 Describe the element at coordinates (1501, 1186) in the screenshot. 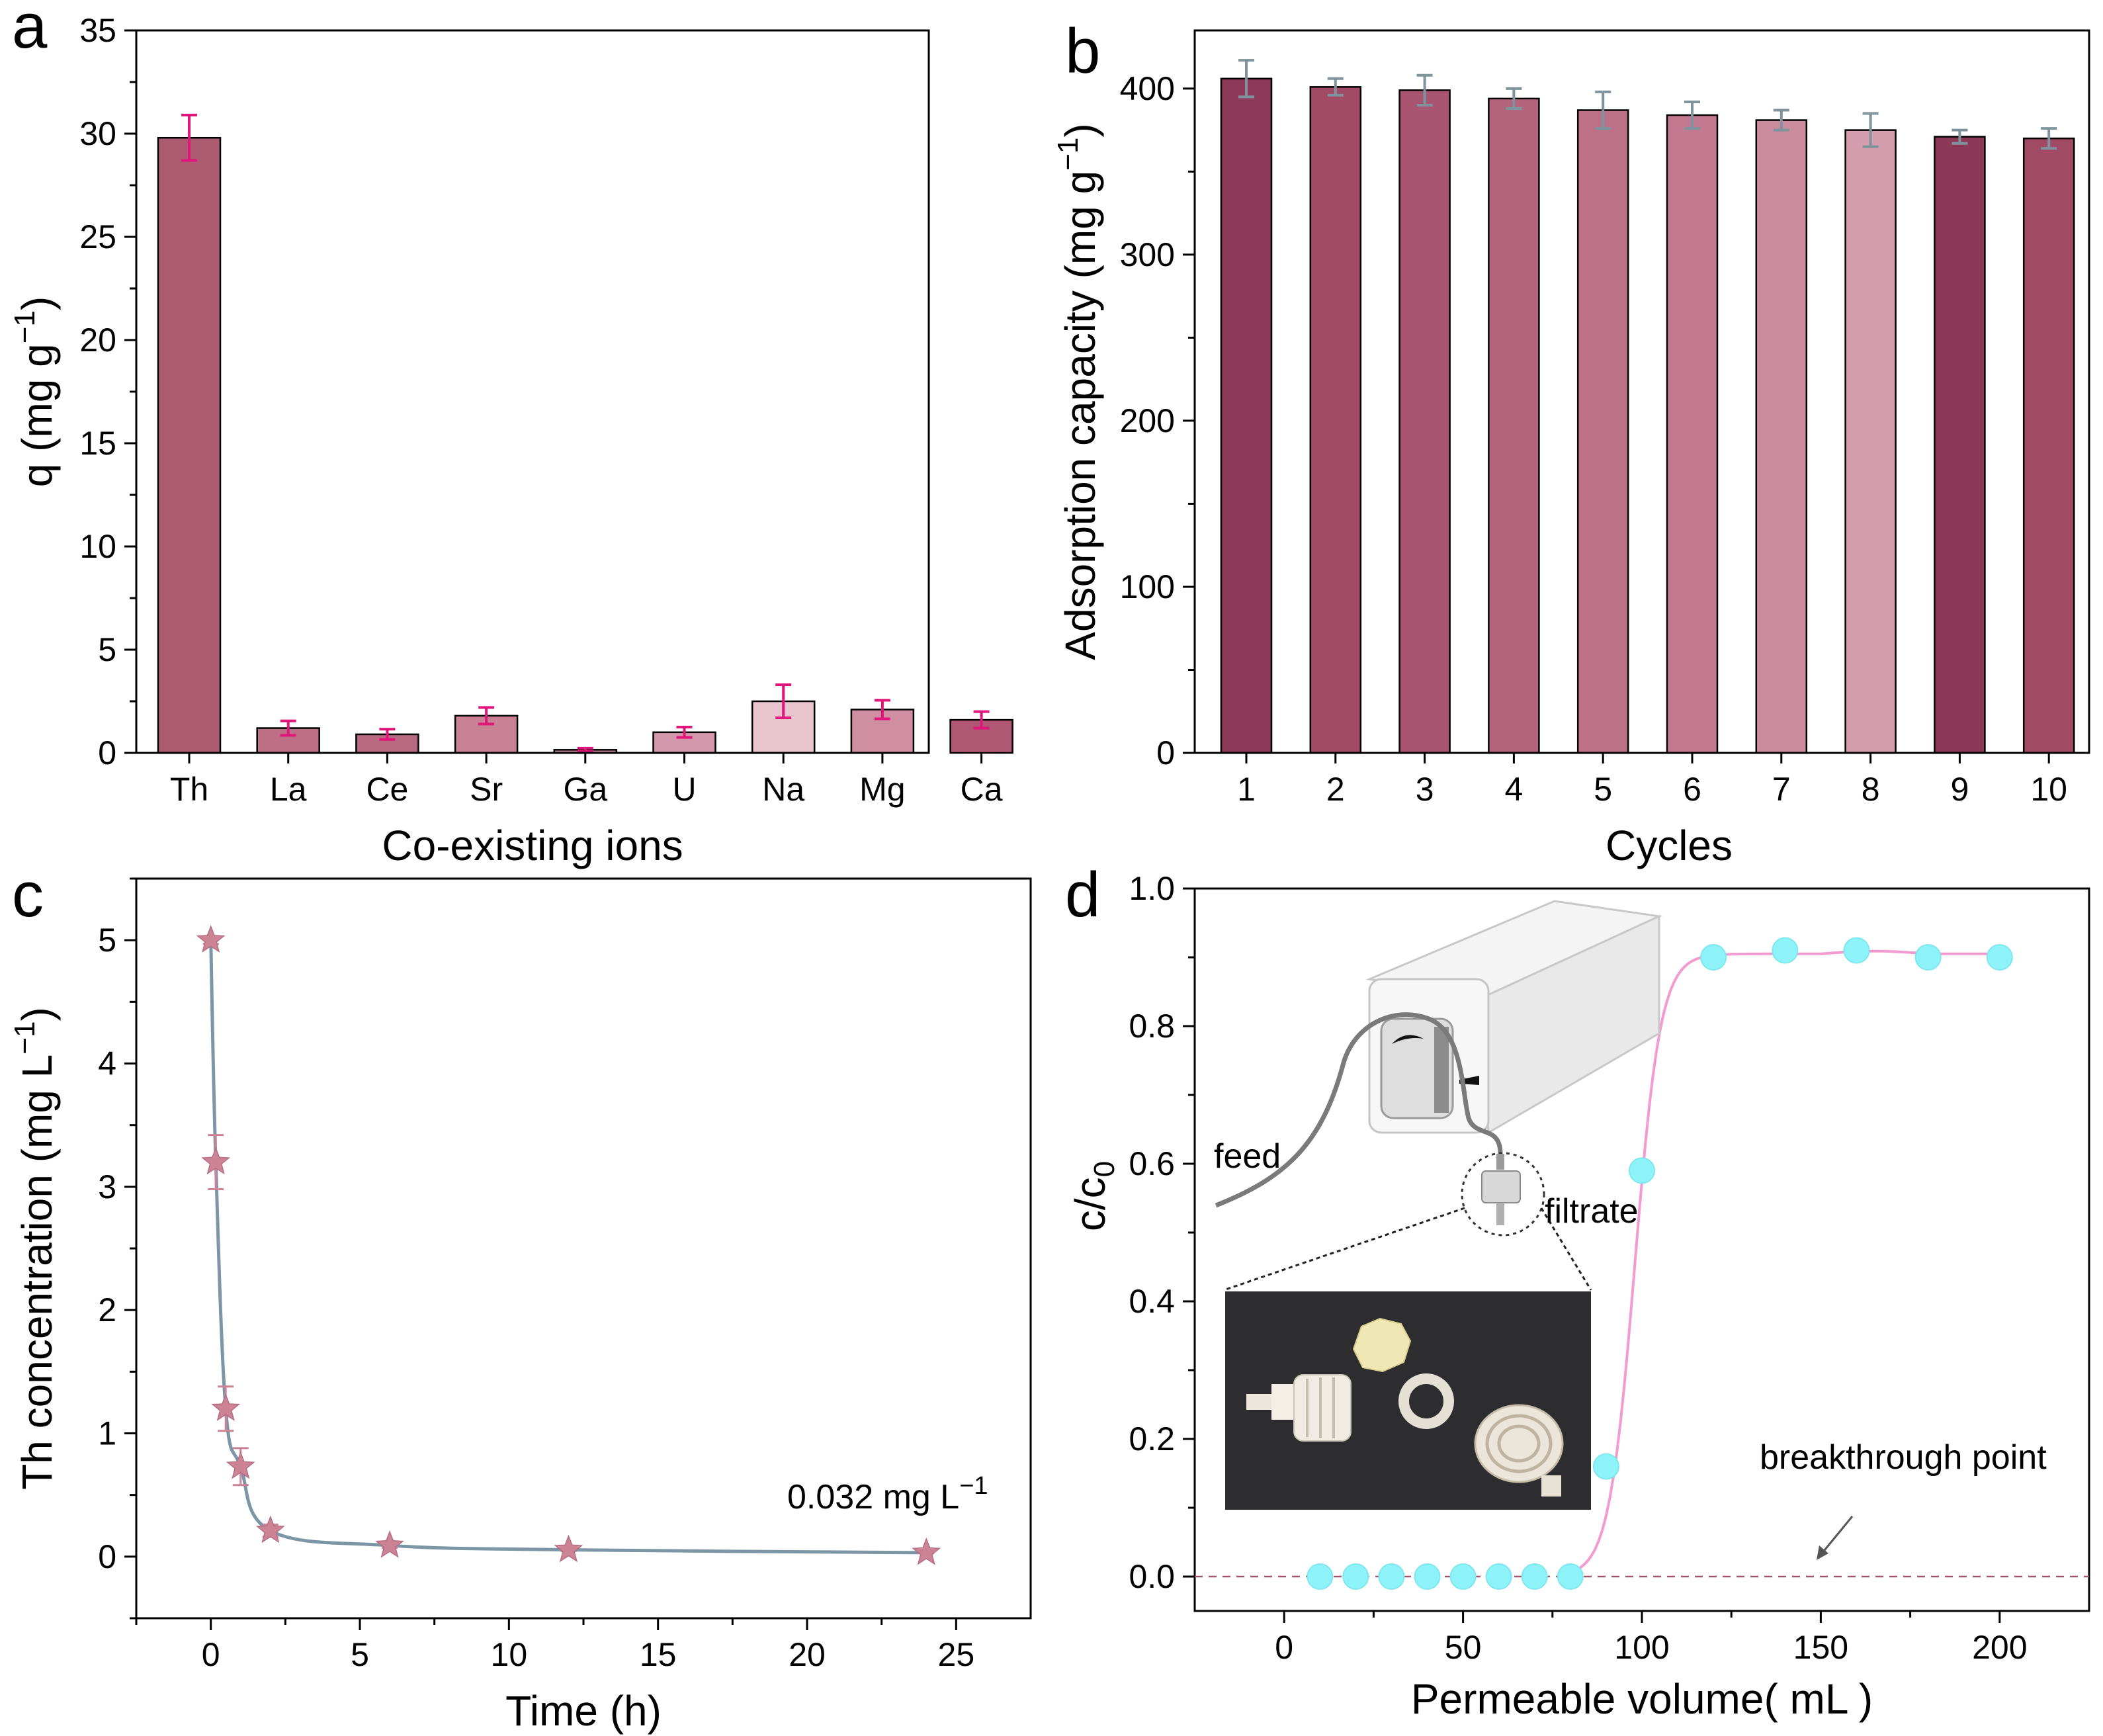

I see `filter-body` at that location.